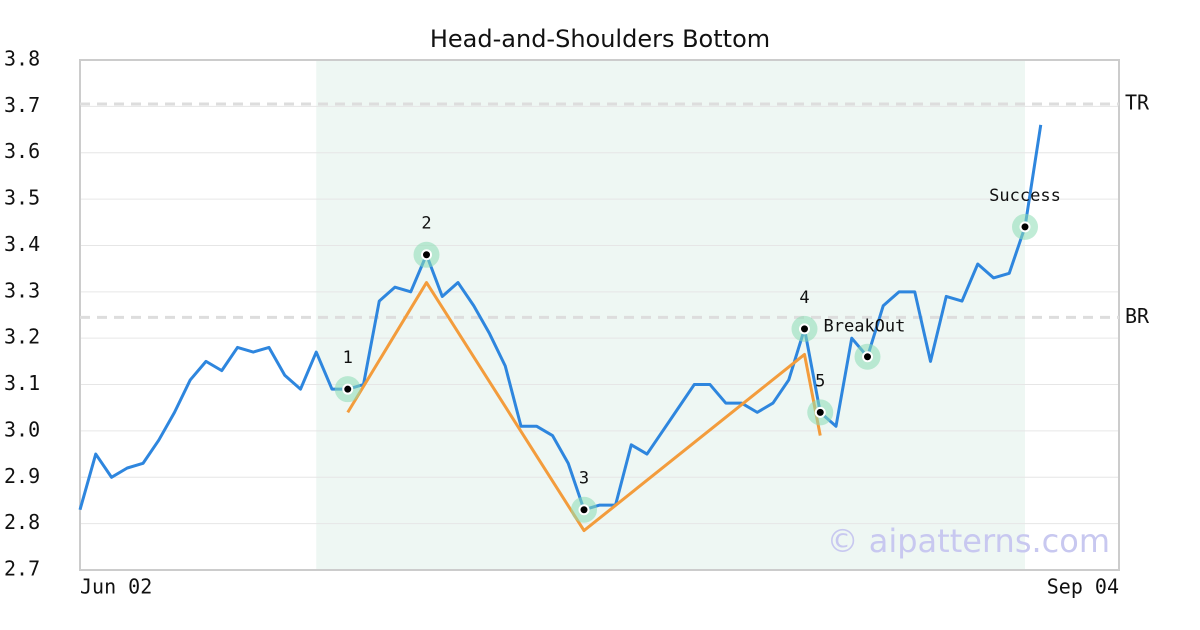 This screenshot has height=630, width=1200. What do you see at coordinates (116, 587) in the screenshot?
I see `x-tick-label: Jun 02` at bounding box center [116, 587].